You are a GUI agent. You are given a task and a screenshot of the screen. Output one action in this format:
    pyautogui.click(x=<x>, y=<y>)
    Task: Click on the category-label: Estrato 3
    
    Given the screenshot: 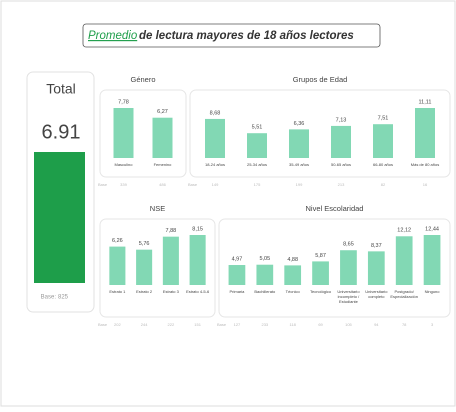 What is the action you would take?
    pyautogui.click(x=171, y=291)
    